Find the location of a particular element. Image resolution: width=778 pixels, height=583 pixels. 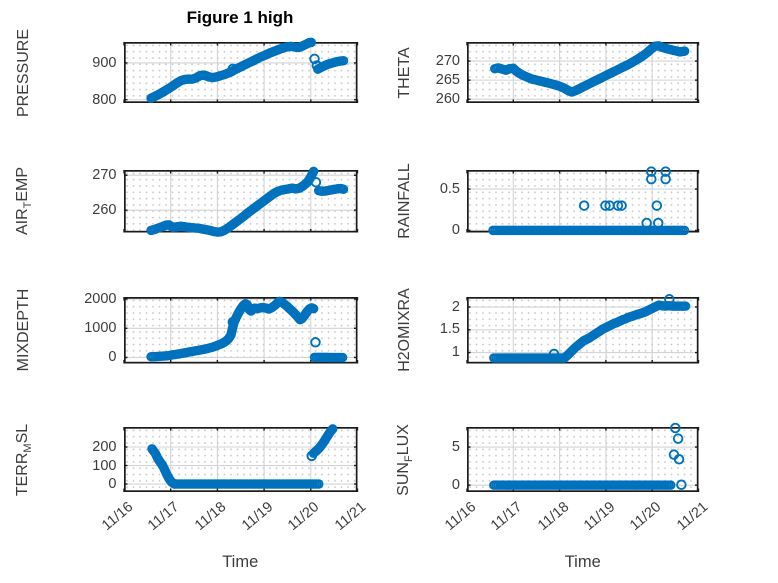

h2omixra-ytick-label: 1.5 is located at coordinates (449, 329).